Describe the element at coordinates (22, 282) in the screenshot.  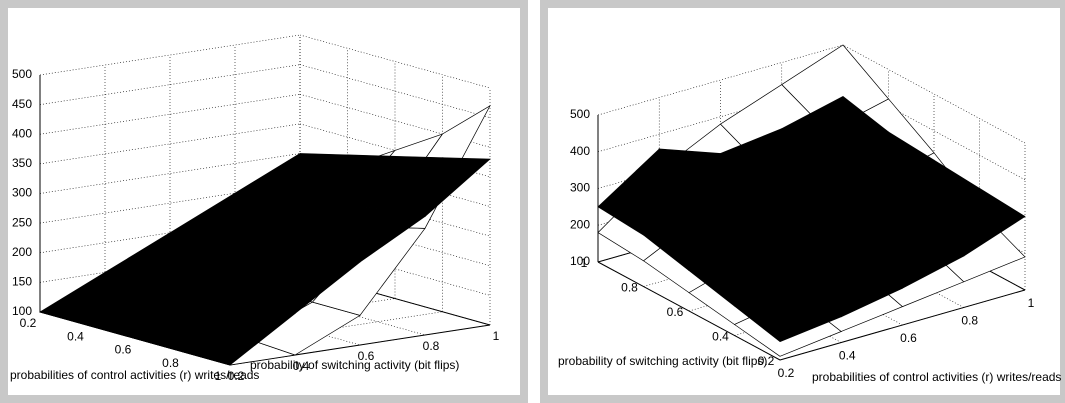
I see `z-tick-label: 150` at that location.